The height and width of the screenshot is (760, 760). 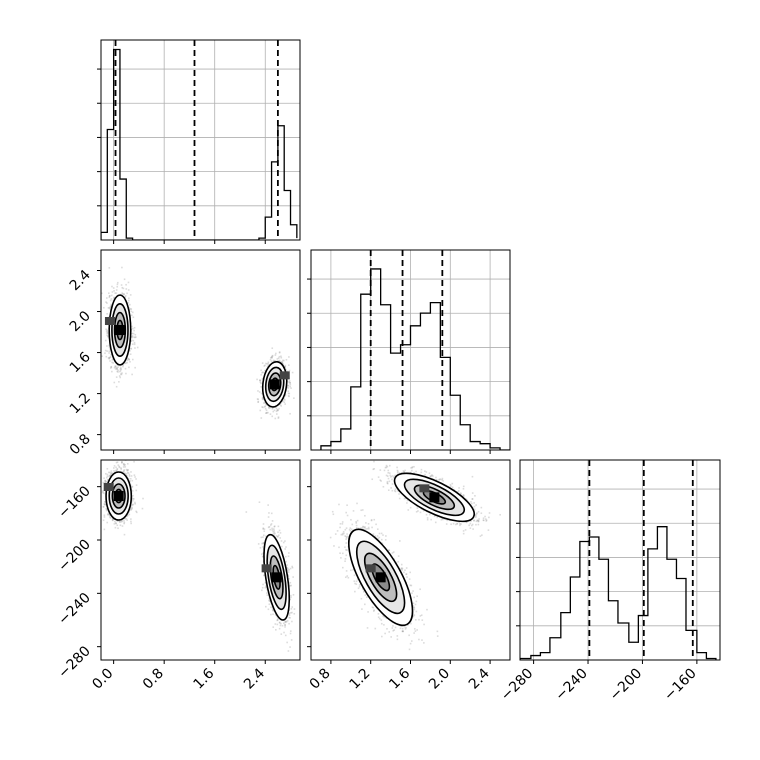 What do you see at coordinates (680, 685) in the screenshot?
I see `x-tick-label: −160` at bounding box center [680, 685].